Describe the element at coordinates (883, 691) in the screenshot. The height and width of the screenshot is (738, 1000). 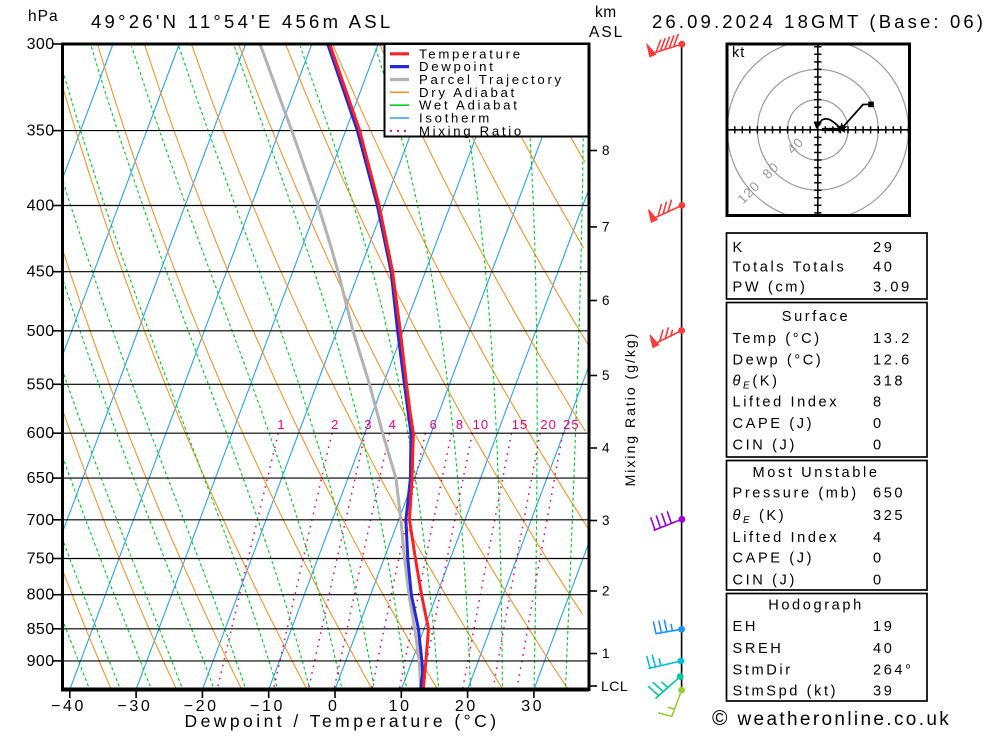
I see `svg-text: 39` at that location.